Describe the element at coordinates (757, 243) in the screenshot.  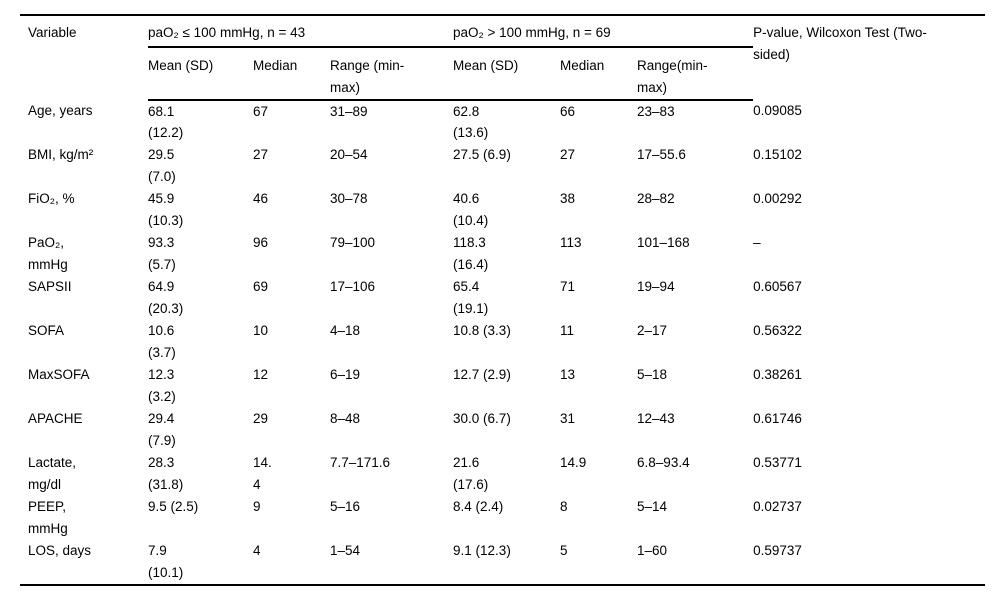
I see `p-value-cell: –` at that location.